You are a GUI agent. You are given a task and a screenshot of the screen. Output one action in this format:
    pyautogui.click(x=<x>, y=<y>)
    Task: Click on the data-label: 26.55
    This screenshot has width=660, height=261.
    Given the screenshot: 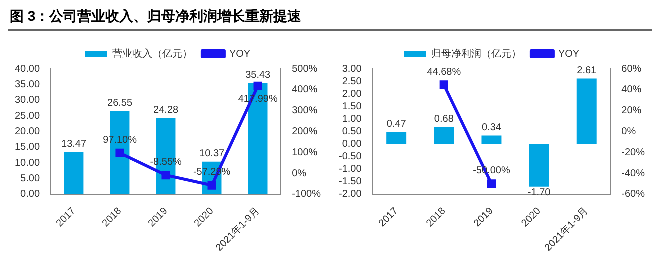 What is the action you would take?
    pyautogui.click(x=120, y=103)
    